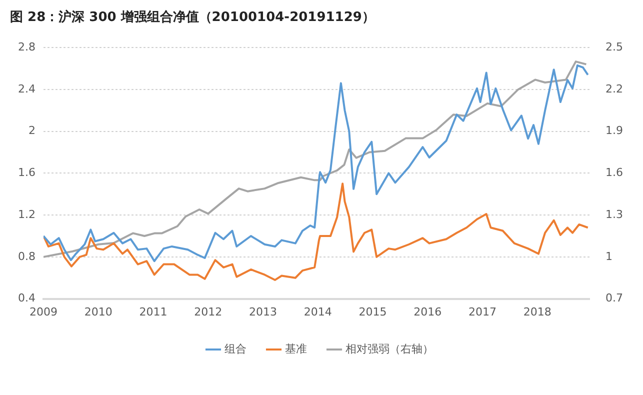 This screenshot has height=395, width=643. What do you see at coordinates (262, 311) in the screenshot?
I see `x-tick-label: 2013` at bounding box center [262, 311].